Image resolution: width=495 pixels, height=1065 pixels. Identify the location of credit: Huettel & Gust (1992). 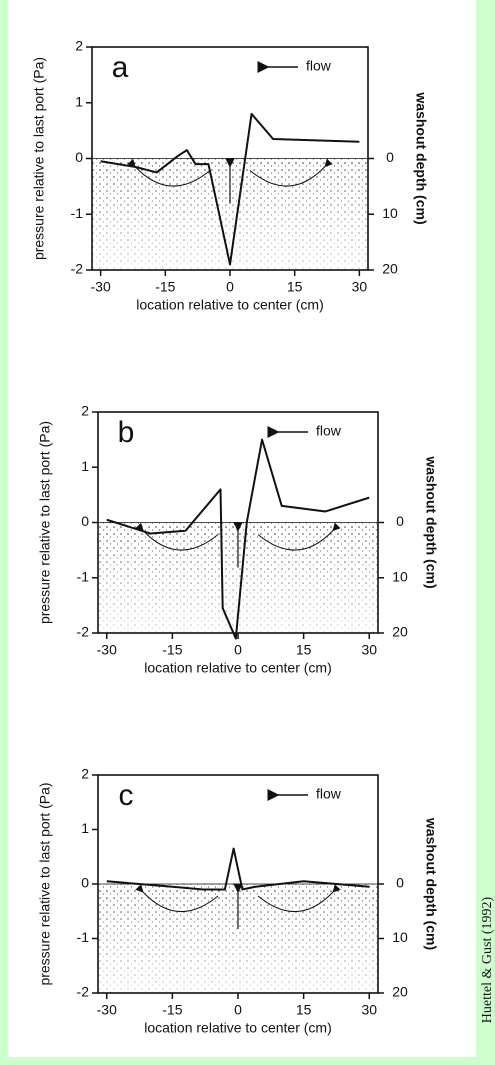
(487, 959).